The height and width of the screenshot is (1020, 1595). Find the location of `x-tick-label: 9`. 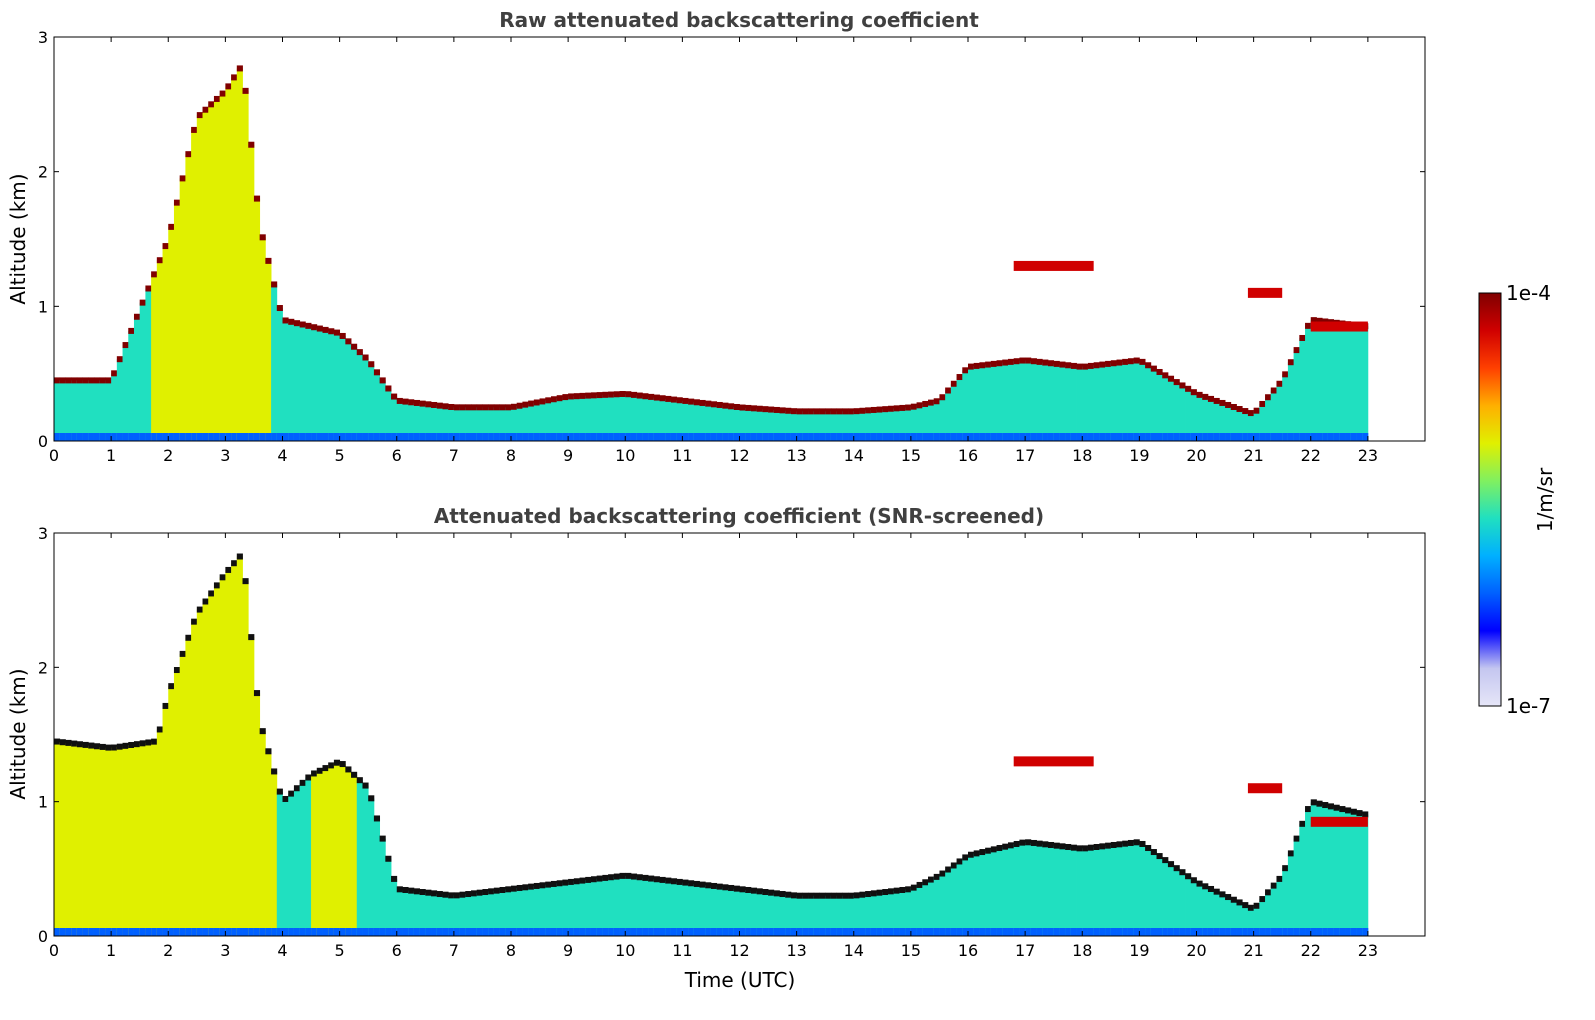

x-tick-label: 9 is located at coordinates (568, 950).